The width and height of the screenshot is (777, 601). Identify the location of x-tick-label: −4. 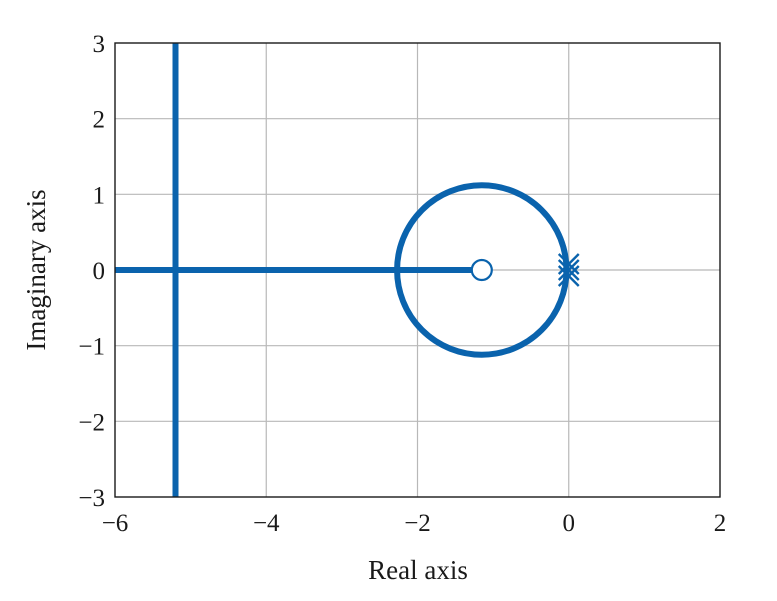
(266, 523).